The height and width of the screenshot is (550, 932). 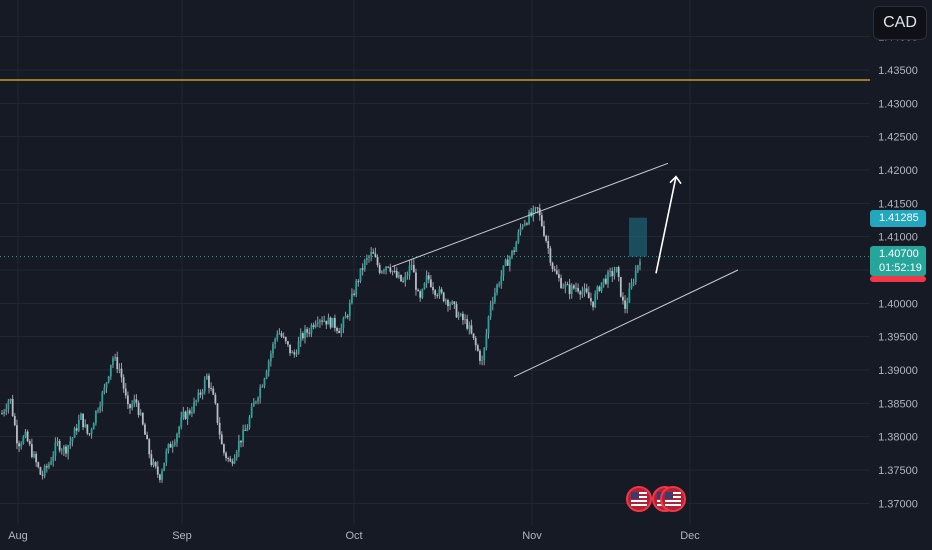 What do you see at coordinates (690, 536) in the screenshot?
I see `x-tick-label: Dec` at bounding box center [690, 536].